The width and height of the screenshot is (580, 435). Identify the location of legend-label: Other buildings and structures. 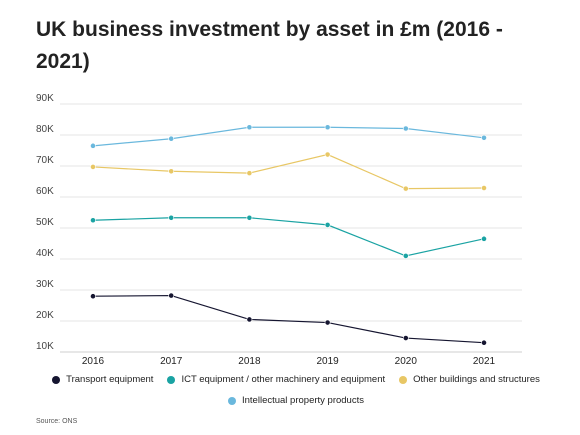
(476, 379).